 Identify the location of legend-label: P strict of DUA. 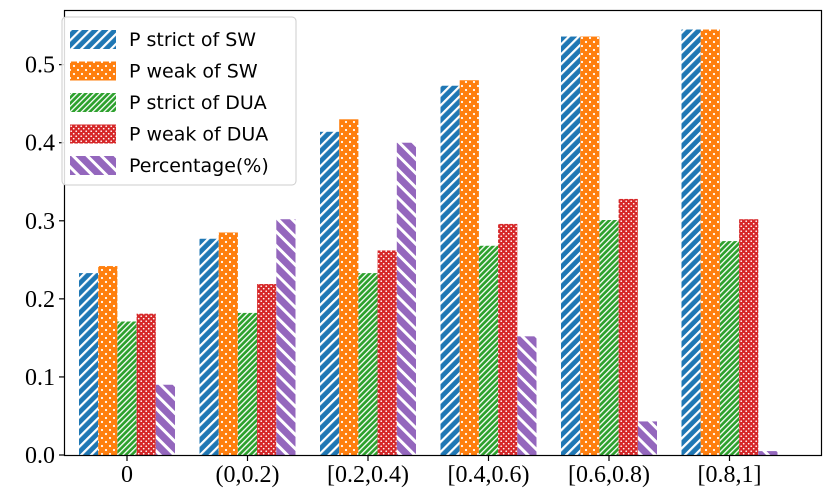
(198, 103).